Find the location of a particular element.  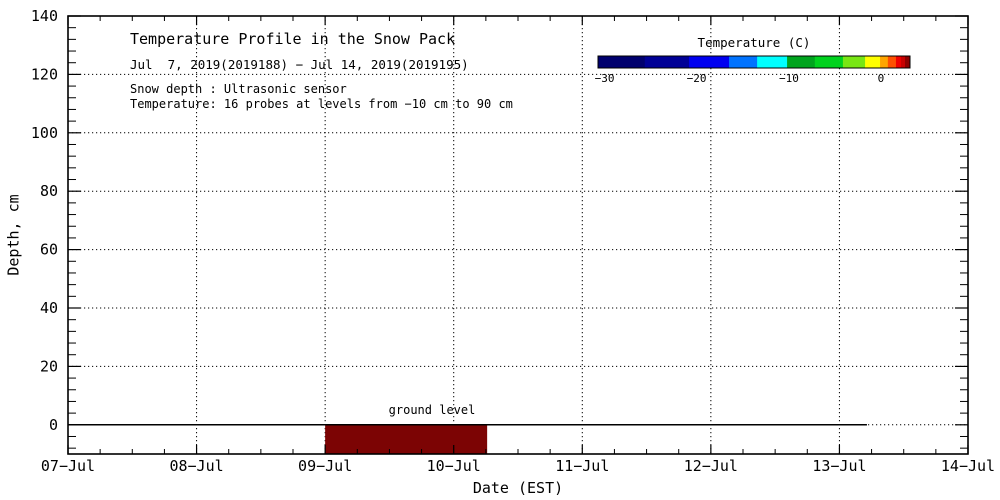

y-tick-label: 40 is located at coordinates (49, 308).